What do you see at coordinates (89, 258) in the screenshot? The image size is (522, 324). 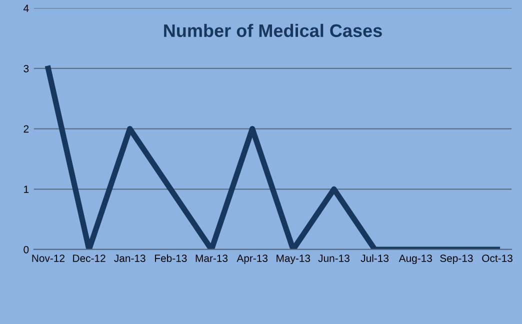 I see `x-tick-label: Dec-12` at bounding box center [89, 258].